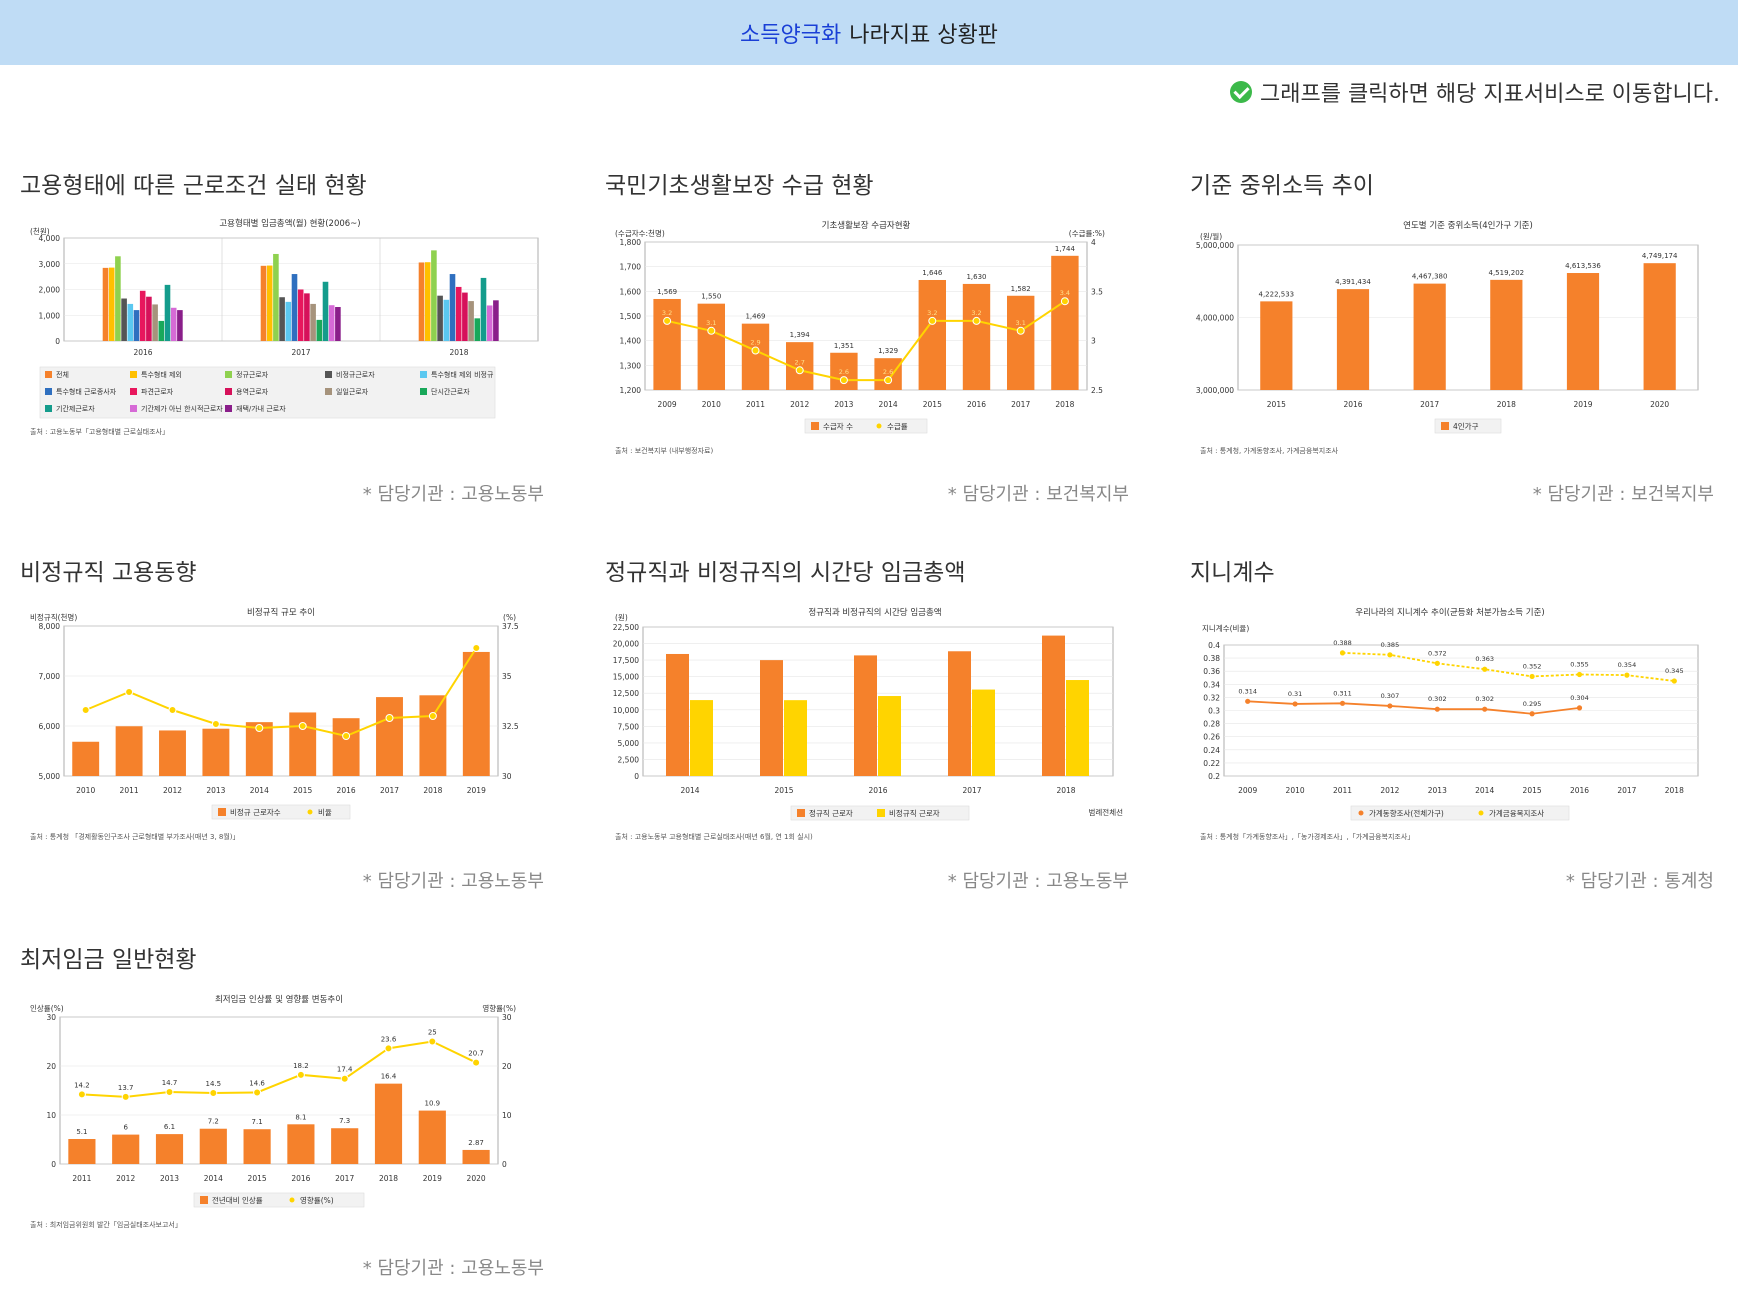 The height and width of the screenshot is (1310, 1738). I want to click on legend-label: 정규직 근로자, so click(831, 813).